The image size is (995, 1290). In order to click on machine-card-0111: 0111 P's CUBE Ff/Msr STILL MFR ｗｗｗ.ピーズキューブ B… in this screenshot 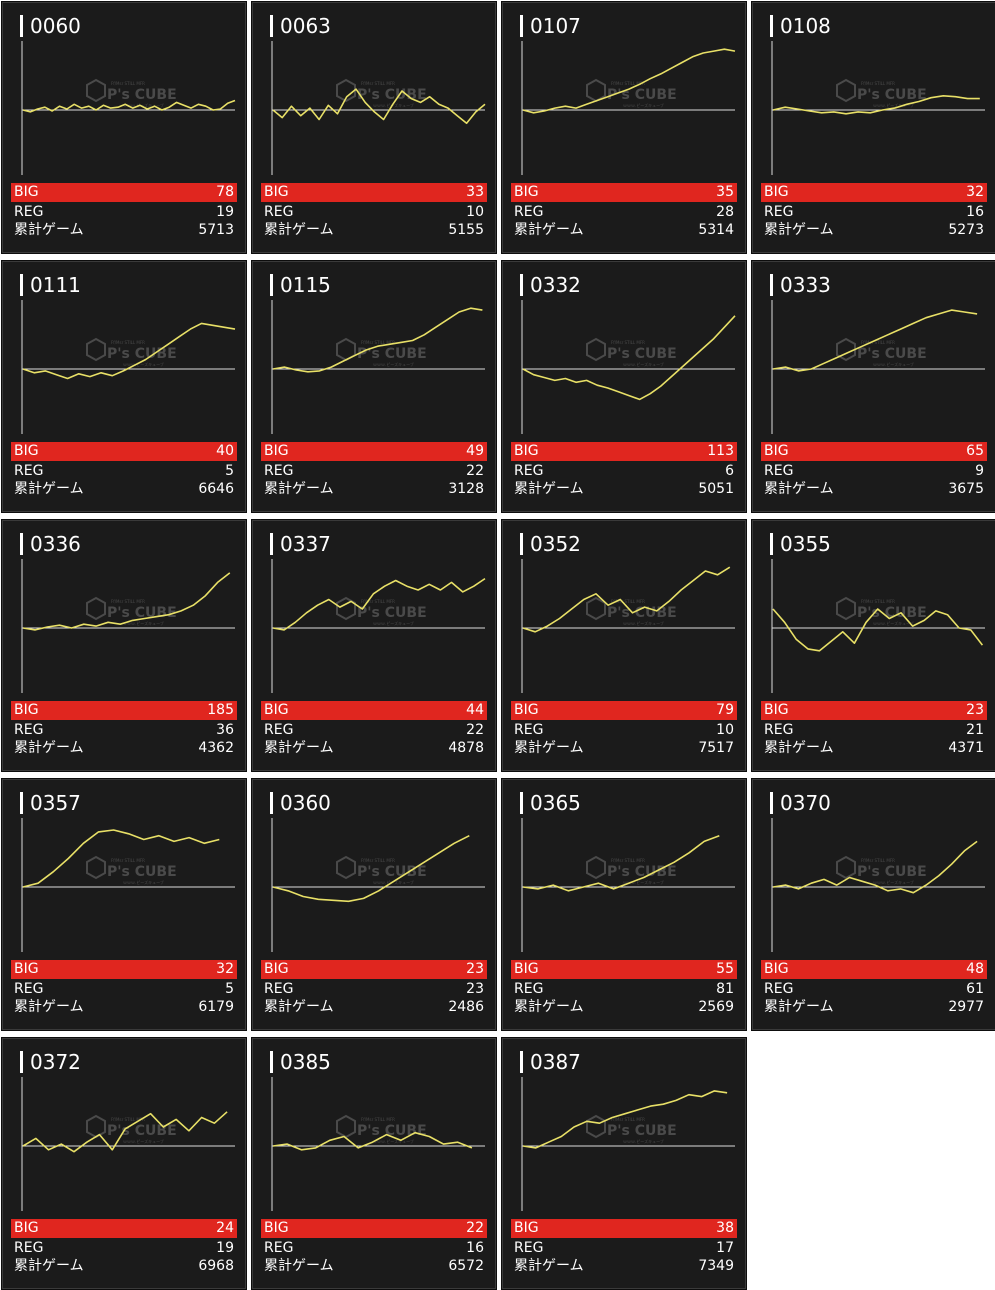, I will do `click(124, 386)`.